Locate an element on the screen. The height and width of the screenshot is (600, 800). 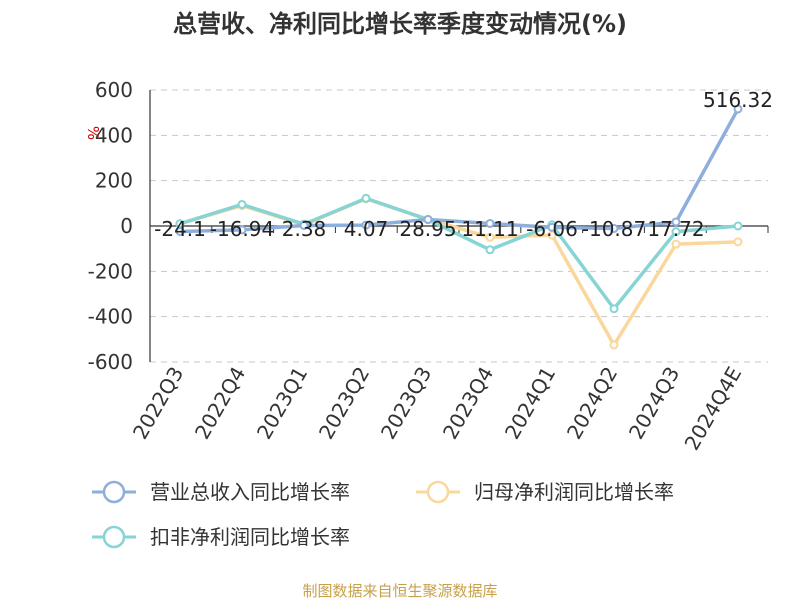
x-tick-label: 2023Q4 is located at coordinates (468, 403).